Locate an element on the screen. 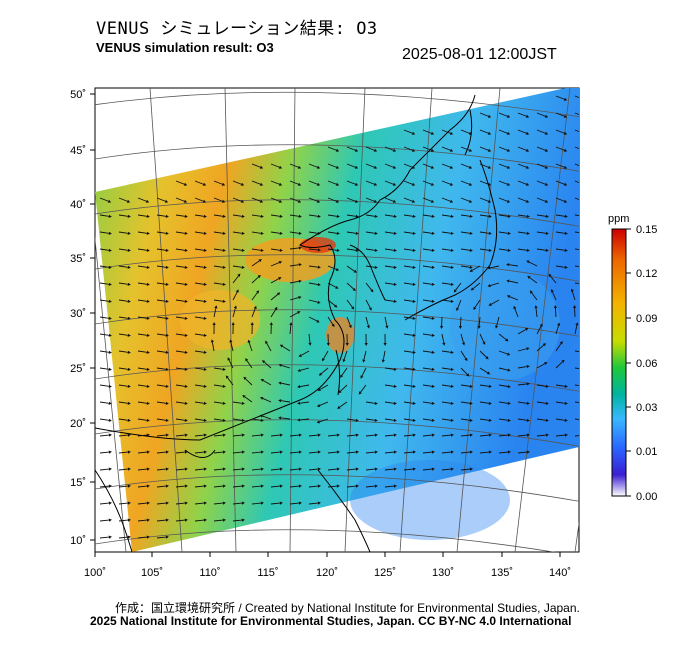  lon-label-105: 105˚ is located at coordinates (152, 573).